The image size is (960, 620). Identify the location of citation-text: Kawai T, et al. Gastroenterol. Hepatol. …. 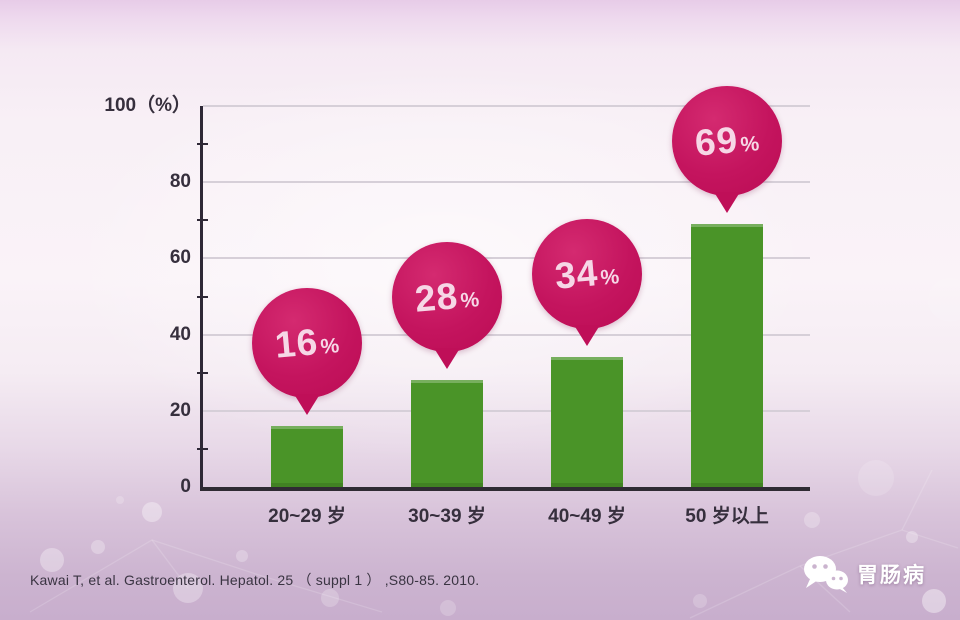
(255, 580).